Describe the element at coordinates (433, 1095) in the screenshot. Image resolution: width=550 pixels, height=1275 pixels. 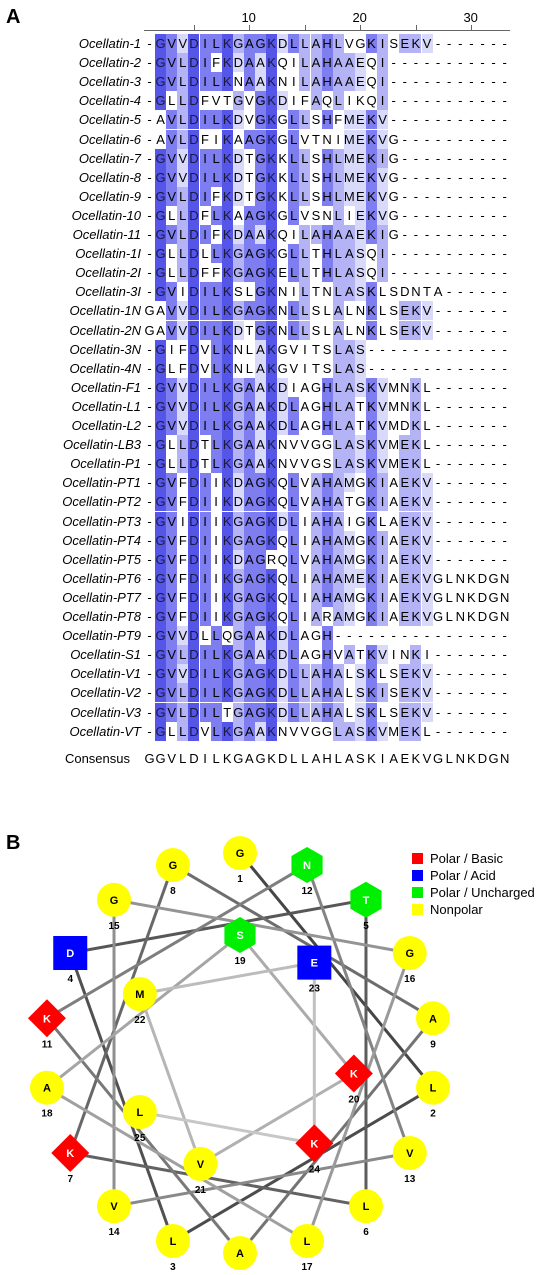
I see `wheel-residue: L2` at that location.